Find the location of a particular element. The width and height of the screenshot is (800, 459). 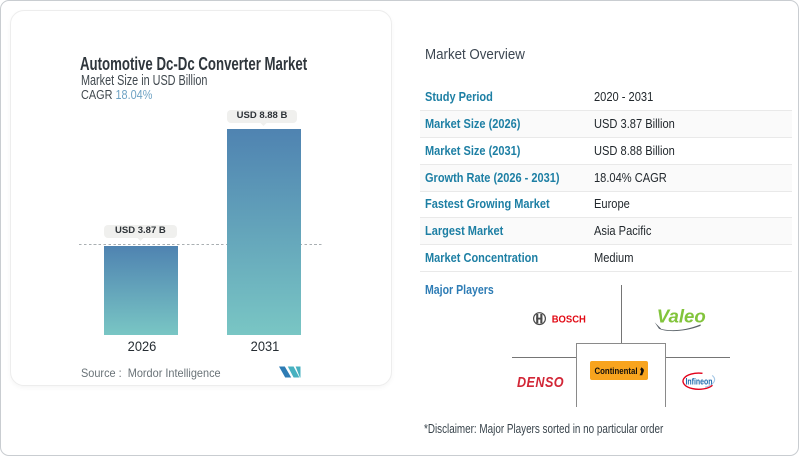

svg-text: Infineon is located at coordinates (699, 382).